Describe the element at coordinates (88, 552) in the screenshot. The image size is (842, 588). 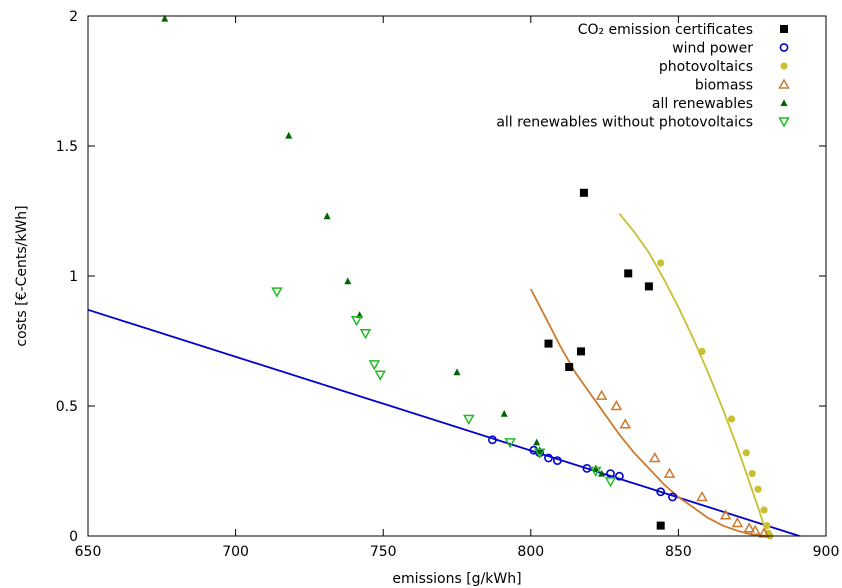
I see `x-tick-label: 650` at that location.